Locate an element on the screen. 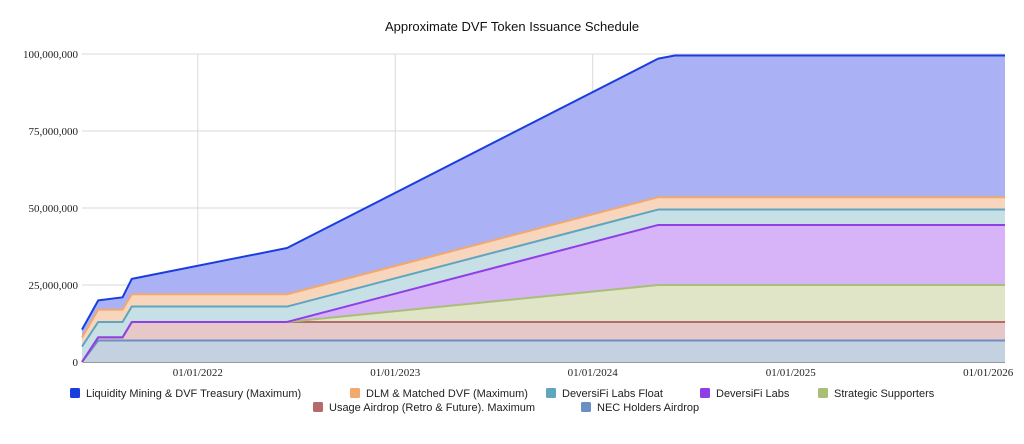 Image resolution: width=1024 pixels, height=444 pixels. legend-item-deversifi-labs-float: DeversiFi Labs Float is located at coordinates (604, 394).